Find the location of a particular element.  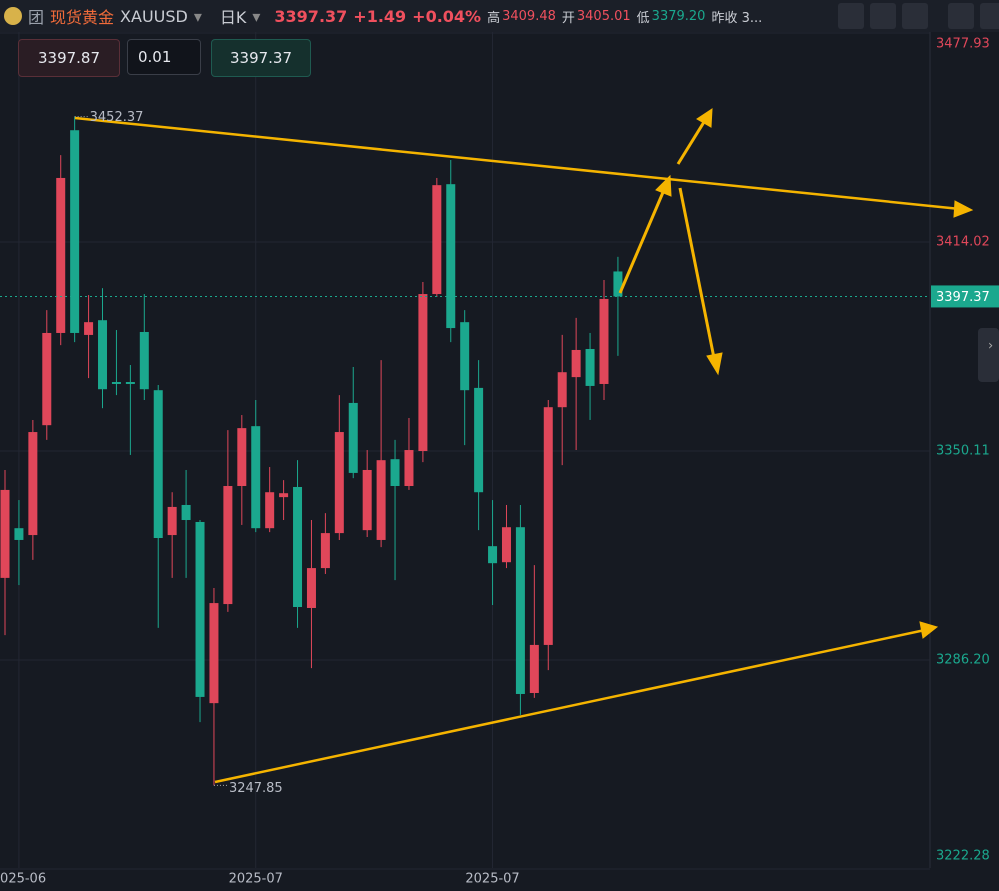

label: 低 is located at coordinates (643, 18).